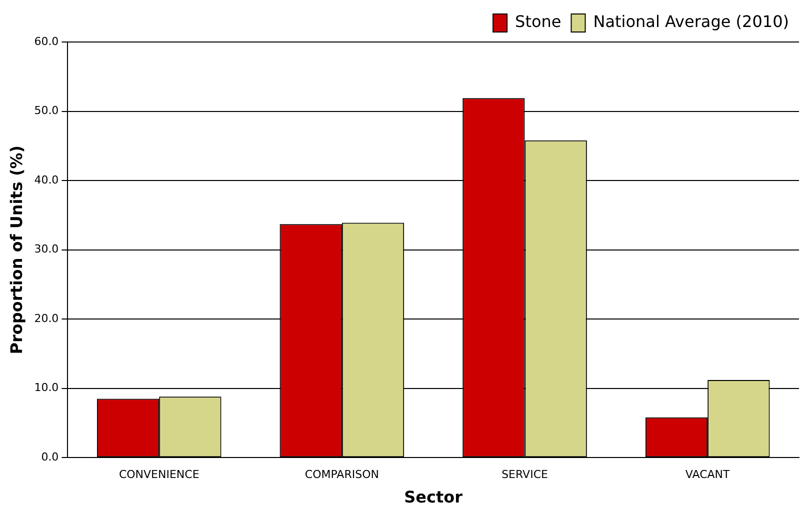 The image size is (809, 516). What do you see at coordinates (691, 22) in the screenshot?
I see `legend-label: National Average (2010)` at bounding box center [691, 22].